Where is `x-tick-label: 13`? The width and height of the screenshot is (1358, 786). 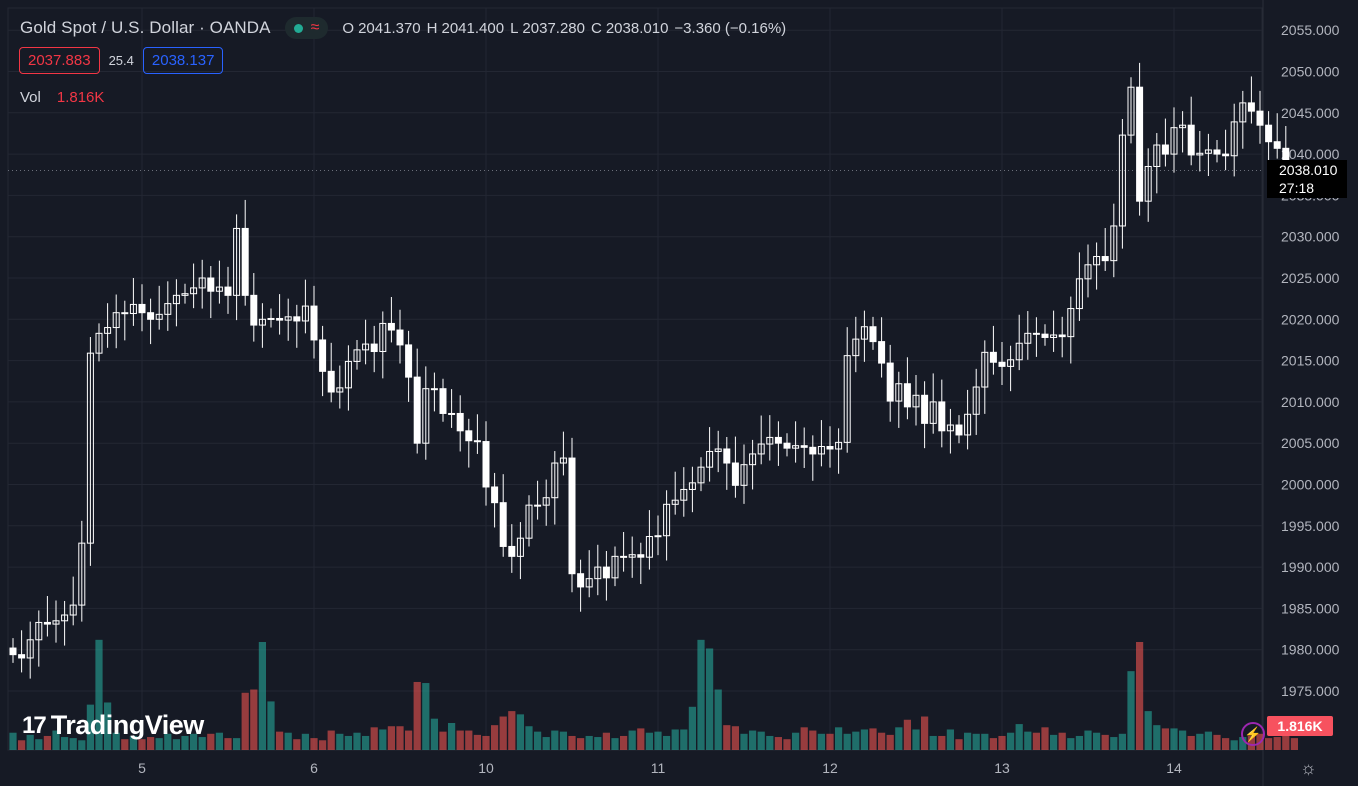
x-tick-label: 13 is located at coordinates (1002, 768).